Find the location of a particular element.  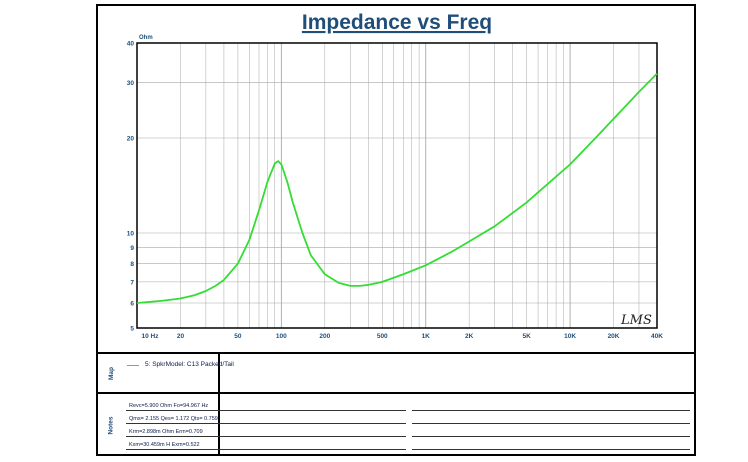

x-tick-label: 10K is located at coordinates (570, 336).